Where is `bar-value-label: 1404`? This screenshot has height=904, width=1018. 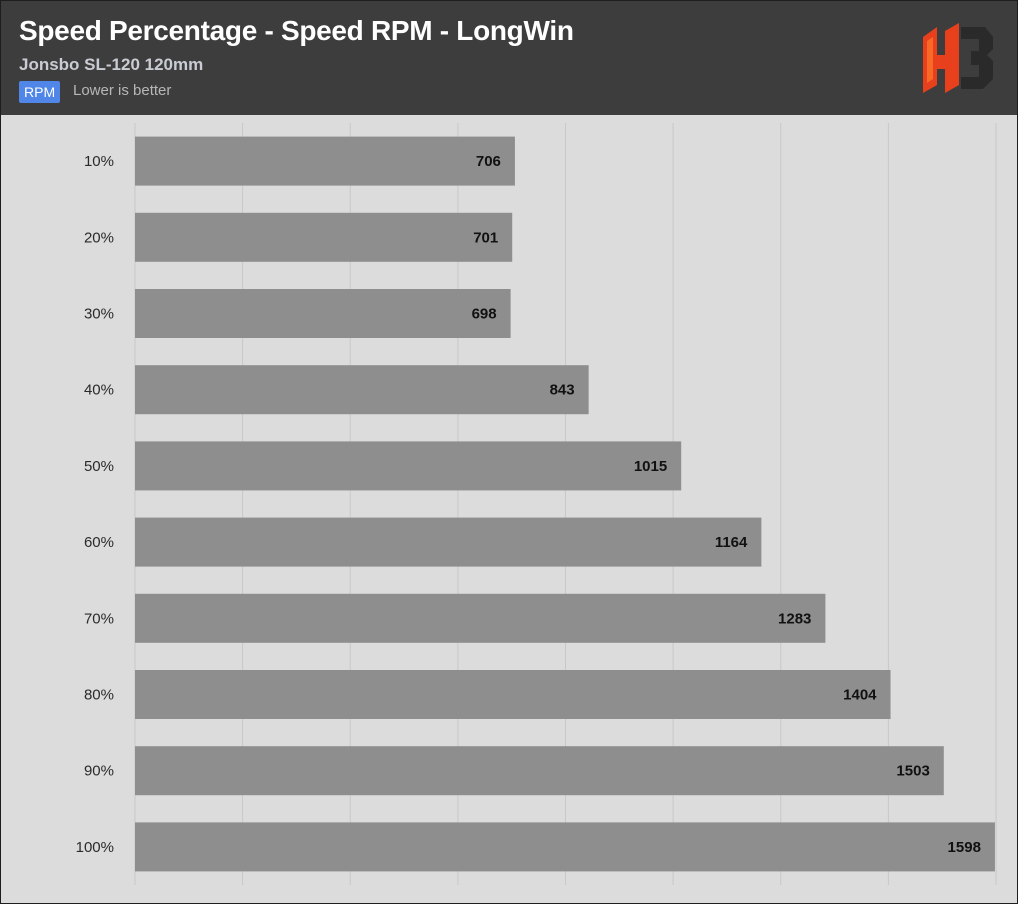 bar-value-label: 1404 is located at coordinates (860, 695).